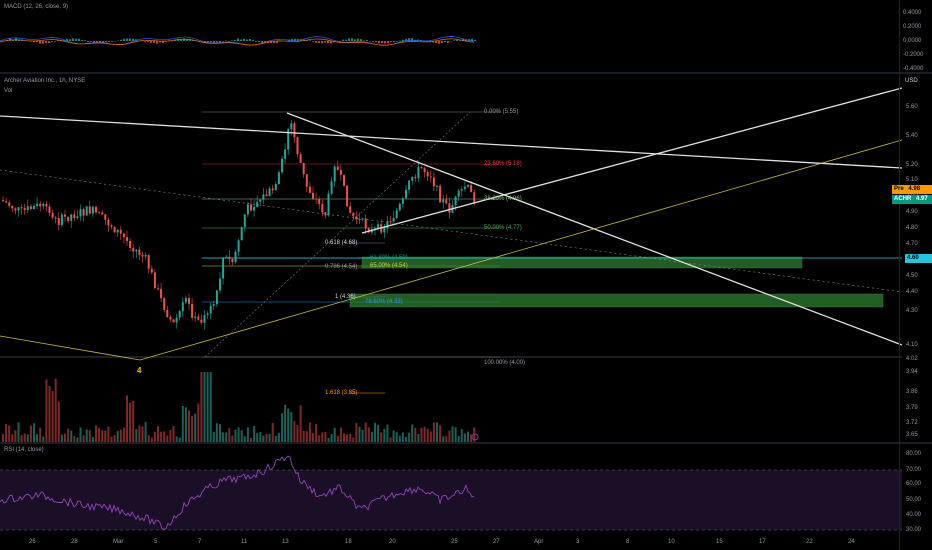 This screenshot has height=550, width=932. I want to click on demand-zone-upper, so click(582, 262).